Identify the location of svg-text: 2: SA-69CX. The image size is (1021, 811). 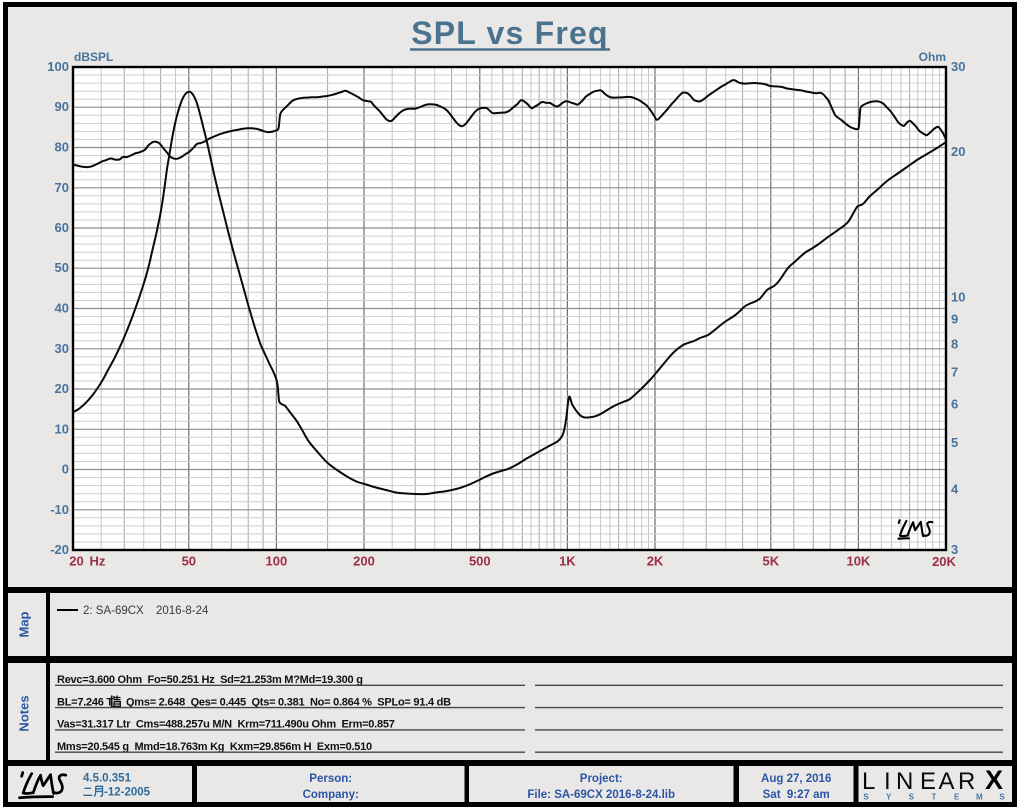
(113, 611).